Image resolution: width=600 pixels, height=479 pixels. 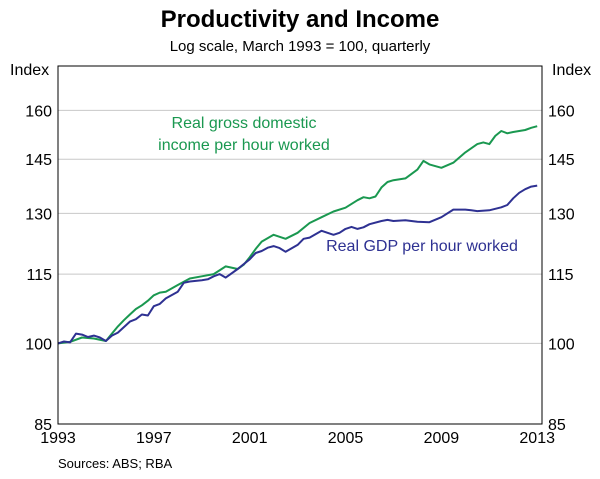 I want to click on y-tick-right-130: 130, so click(x=561, y=214).